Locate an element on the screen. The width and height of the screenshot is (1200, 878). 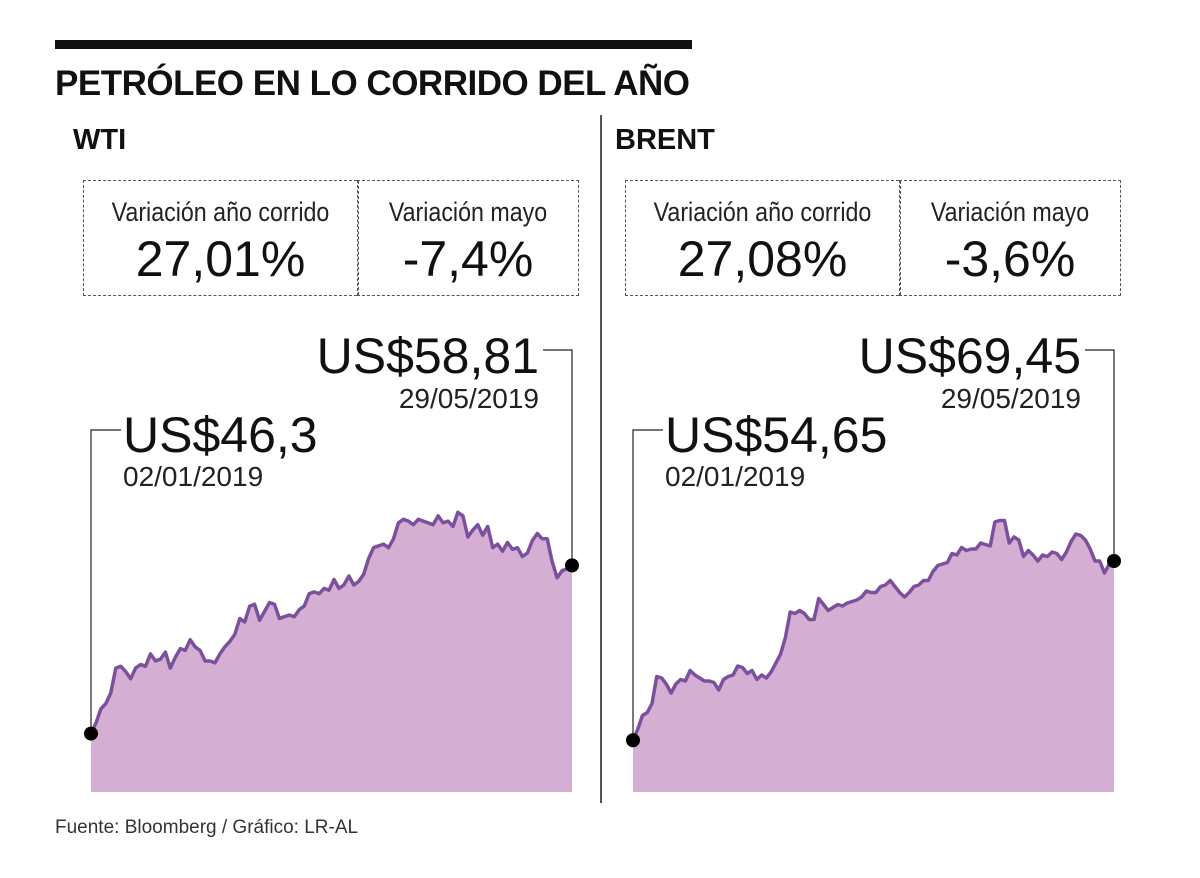
wti-start-label: US$46,3 is located at coordinates (220, 435).